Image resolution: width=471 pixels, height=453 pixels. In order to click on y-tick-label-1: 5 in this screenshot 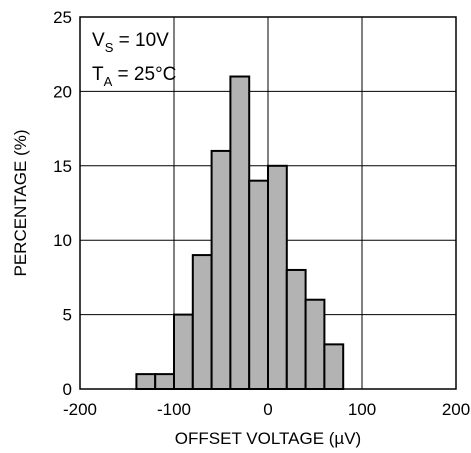, I will do `click(67, 315)`.